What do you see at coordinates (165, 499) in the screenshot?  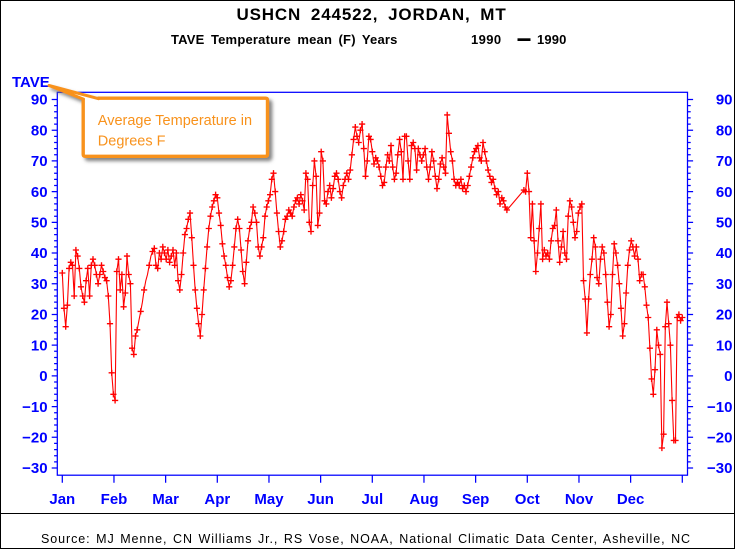 I see `svg-text: Mar` at bounding box center [165, 499].